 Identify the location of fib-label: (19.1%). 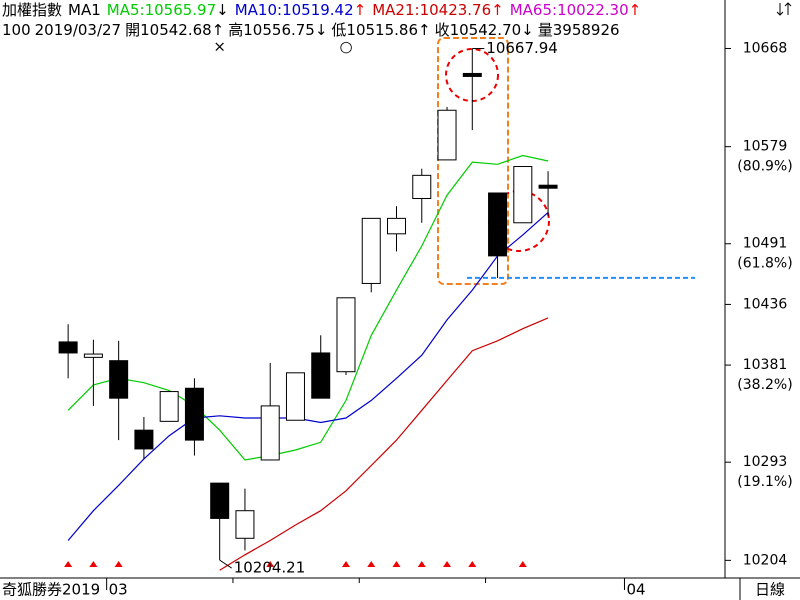
(764, 482).